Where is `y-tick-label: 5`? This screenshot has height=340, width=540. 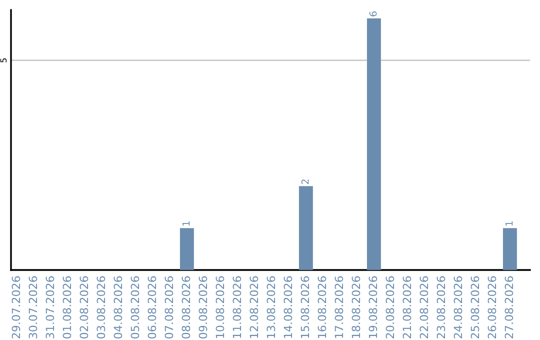 y-tick-label: 5 is located at coordinates (3, 60).